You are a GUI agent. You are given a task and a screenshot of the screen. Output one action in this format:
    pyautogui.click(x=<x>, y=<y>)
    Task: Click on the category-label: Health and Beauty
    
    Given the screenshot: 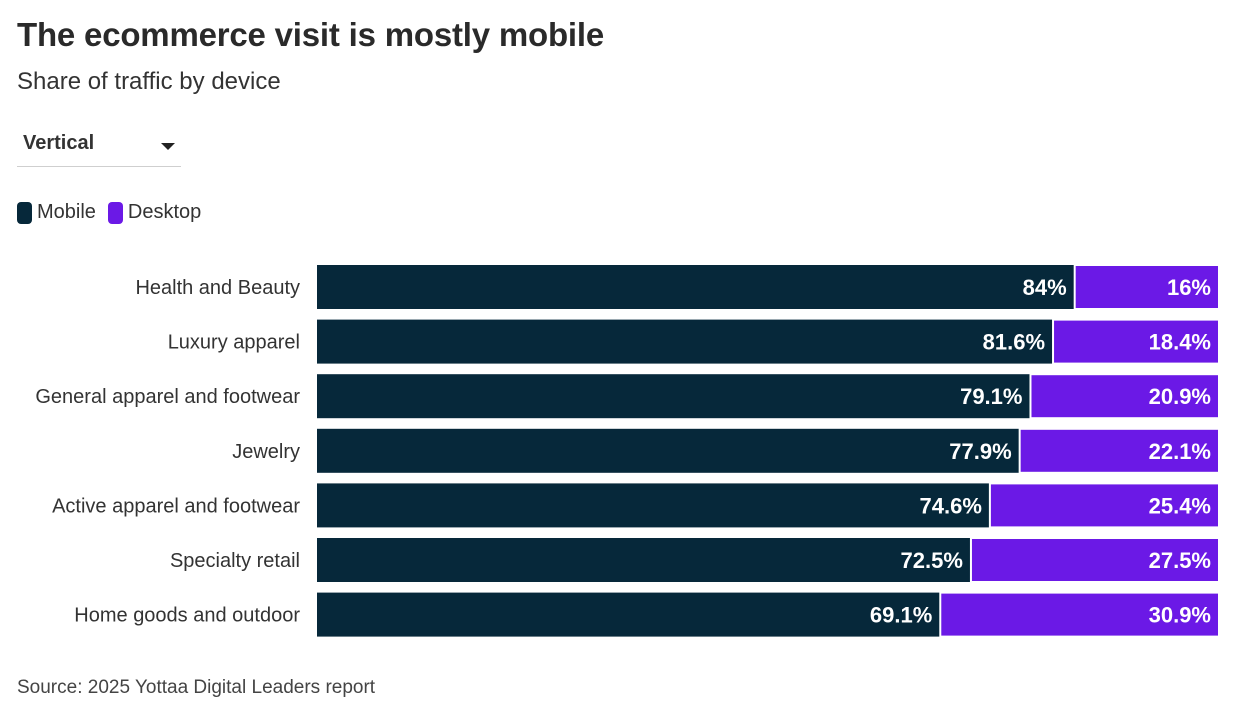 What is the action you would take?
    pyautogui.click(x=217, y=288)
    